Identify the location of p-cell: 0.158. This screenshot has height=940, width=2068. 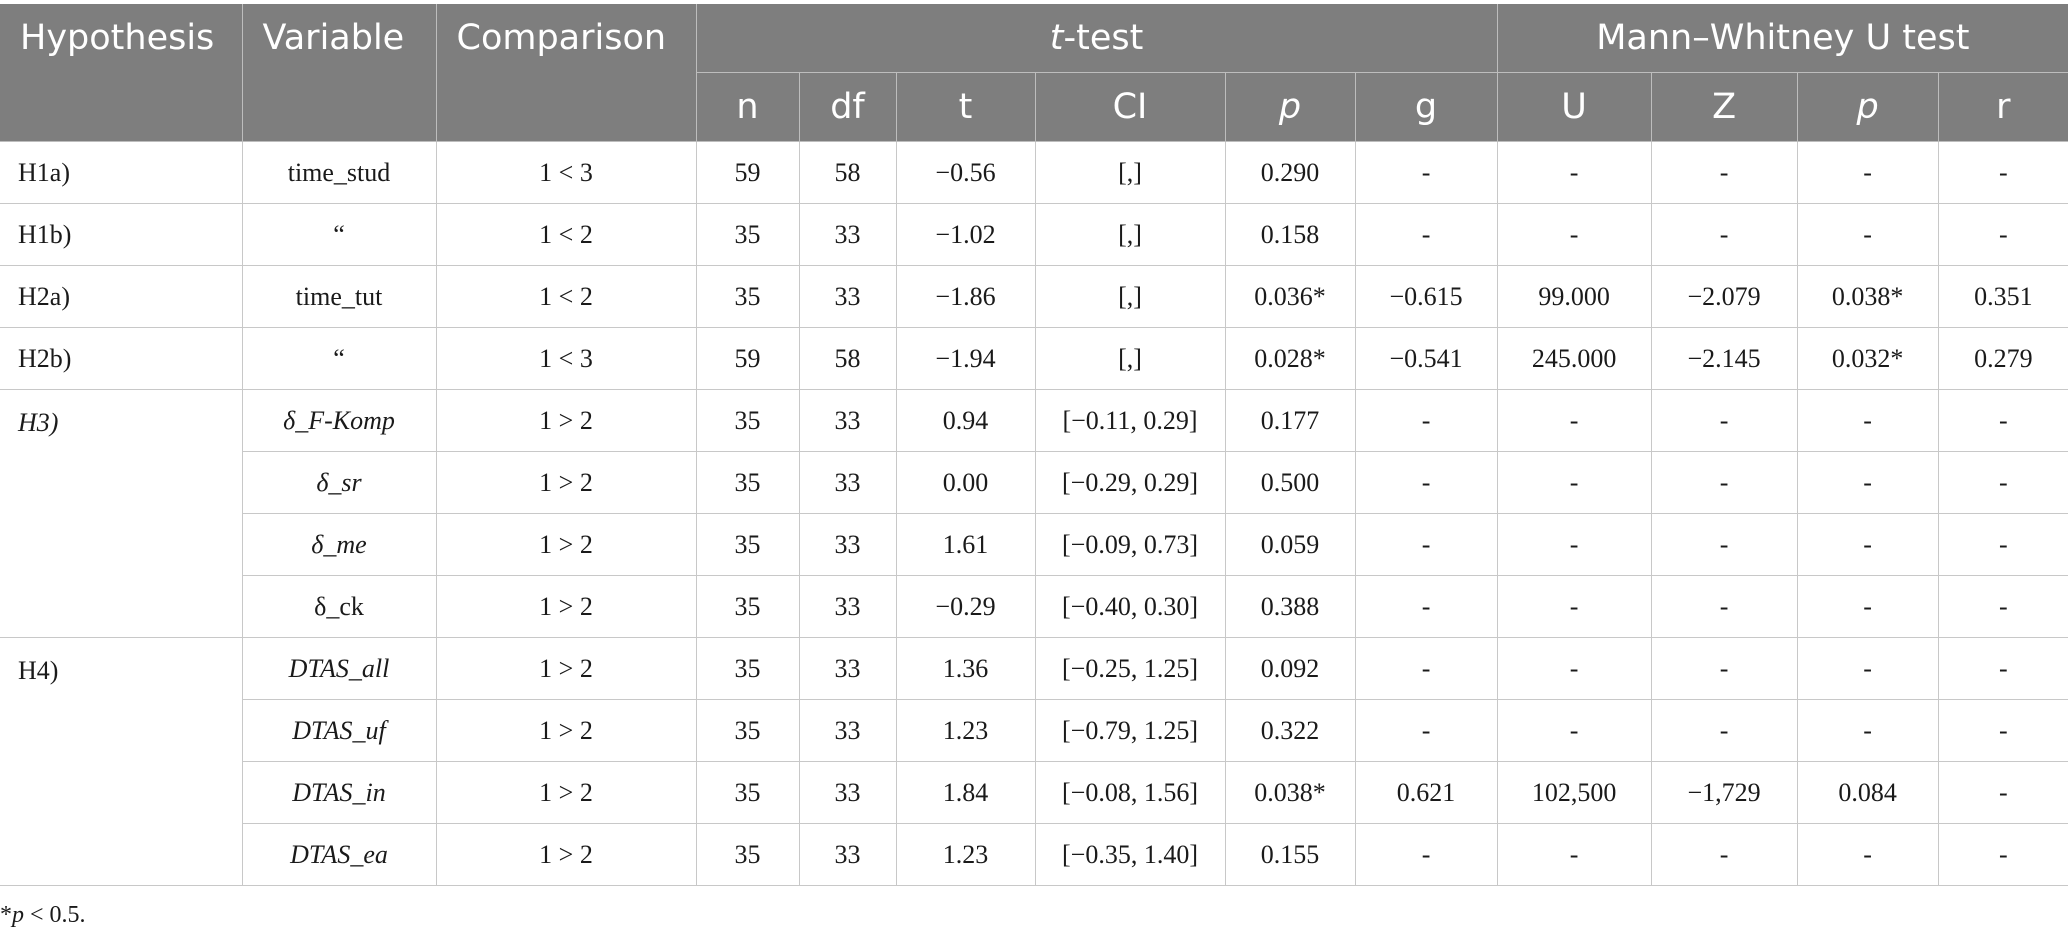
(1290, 234).